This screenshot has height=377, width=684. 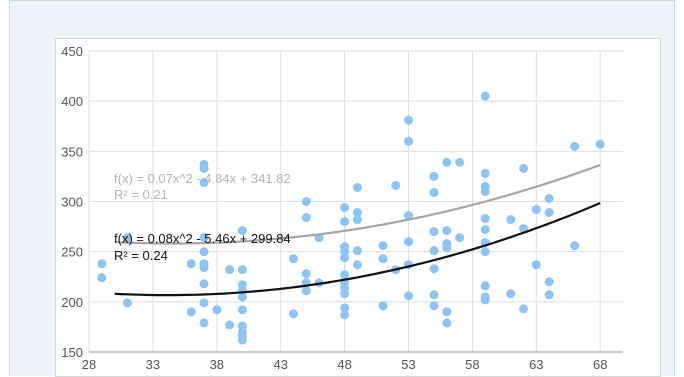 I want to click on y-tick-label: 450, so click(x=72, y=51).